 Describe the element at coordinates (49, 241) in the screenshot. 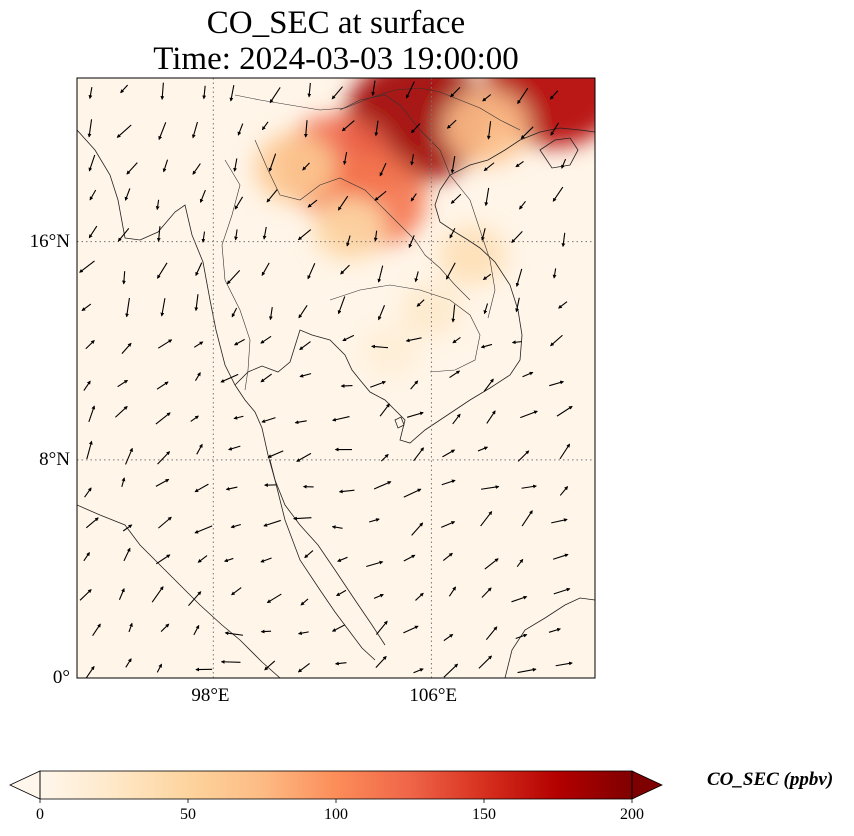

I see `y-tick-label: 16°N` at that location.